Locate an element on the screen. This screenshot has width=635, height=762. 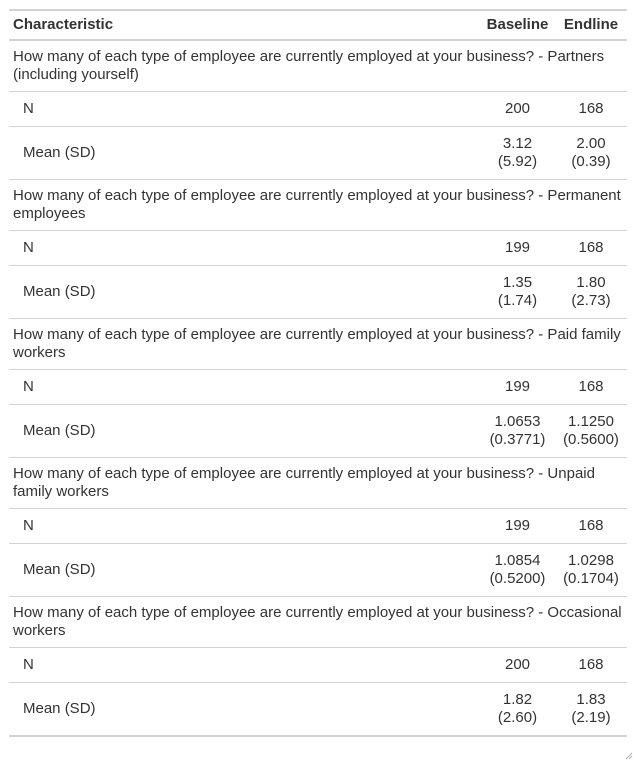
resize-grip-icon is located at coordinates (628, 755).